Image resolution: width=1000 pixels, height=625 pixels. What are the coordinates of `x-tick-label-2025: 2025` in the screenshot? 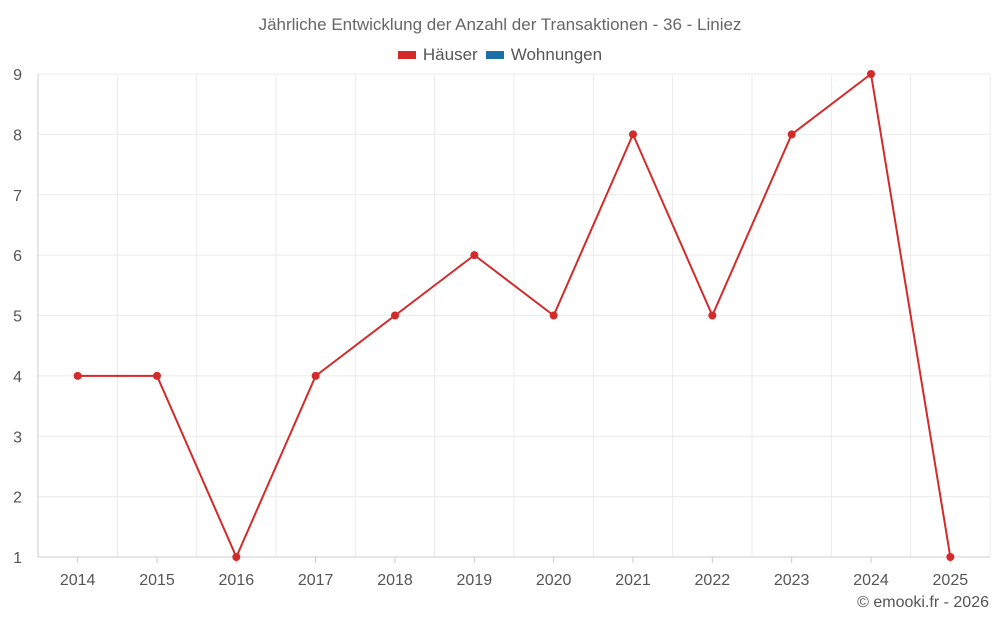 It's located at (951, 580).